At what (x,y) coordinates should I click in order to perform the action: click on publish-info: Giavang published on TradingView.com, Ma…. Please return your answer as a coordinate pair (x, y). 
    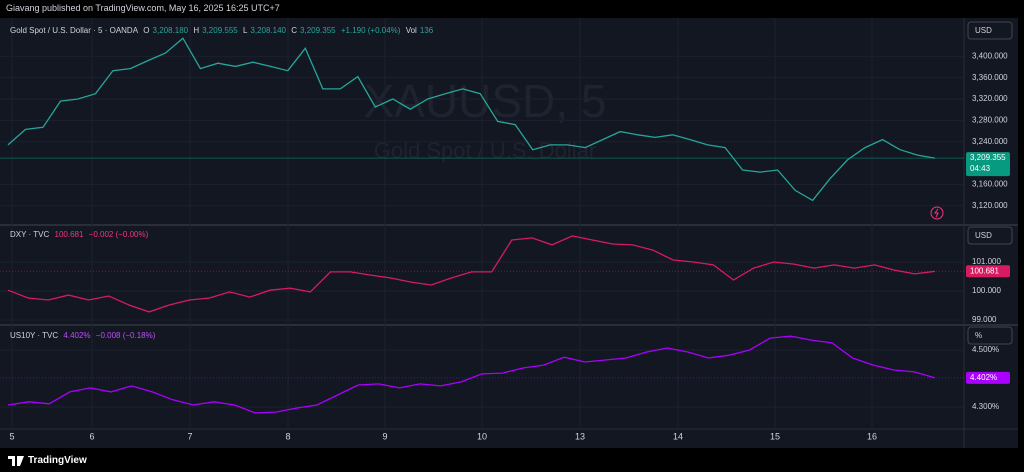
    Looking at the image, I should click on (143, 8).